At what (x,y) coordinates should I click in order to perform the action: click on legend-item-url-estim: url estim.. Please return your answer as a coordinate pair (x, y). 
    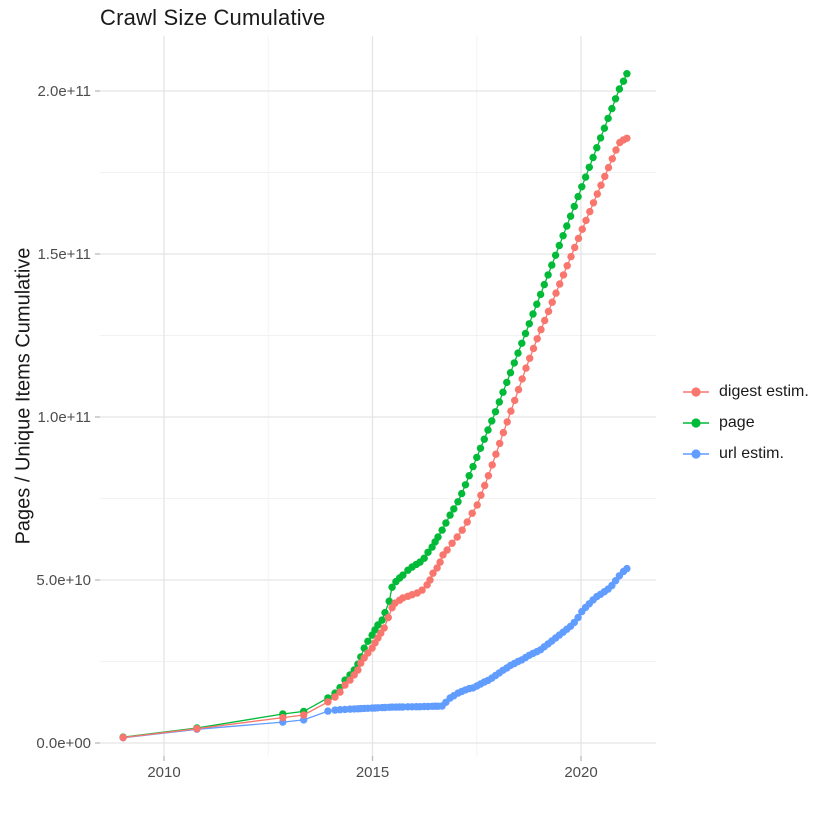
    Looking at the image, I should click on (745, 453).